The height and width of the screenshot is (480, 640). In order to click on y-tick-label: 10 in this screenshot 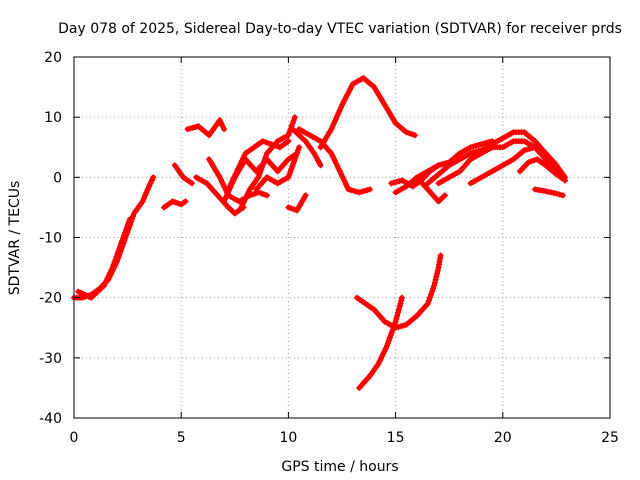, I will do `click(53, 118)`.